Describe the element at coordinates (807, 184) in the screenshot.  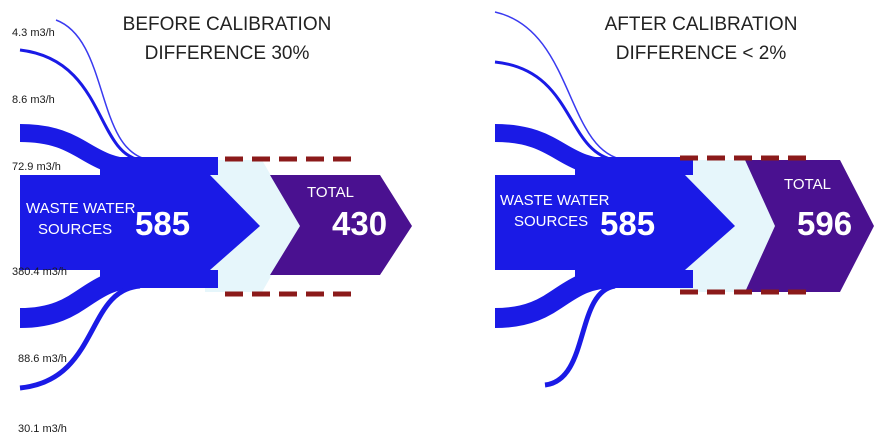
I see `after-total-label: TOTAL` at that location.